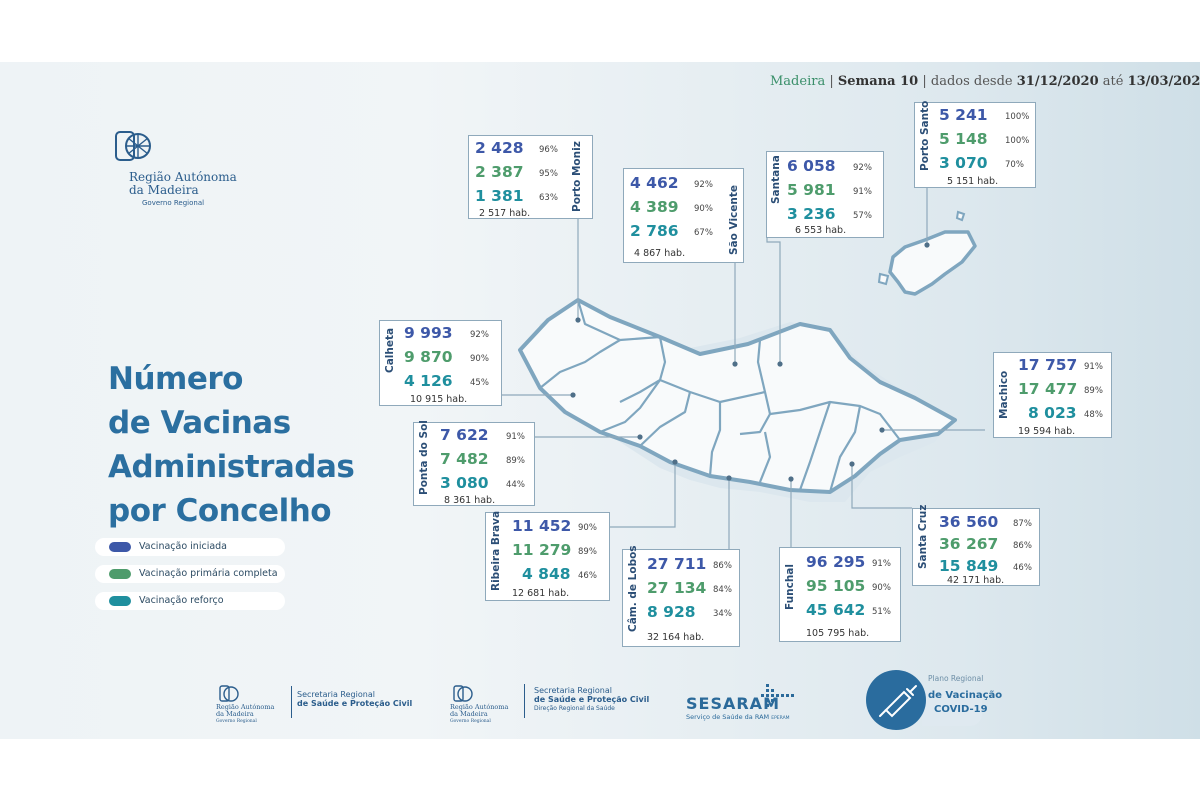 The image size is (1200, 800). What do you see at coordinates (660, 253) in the screenshot?
I see `sao-vicente-population: 4 867 hab.` at bounding box center [660, 253].